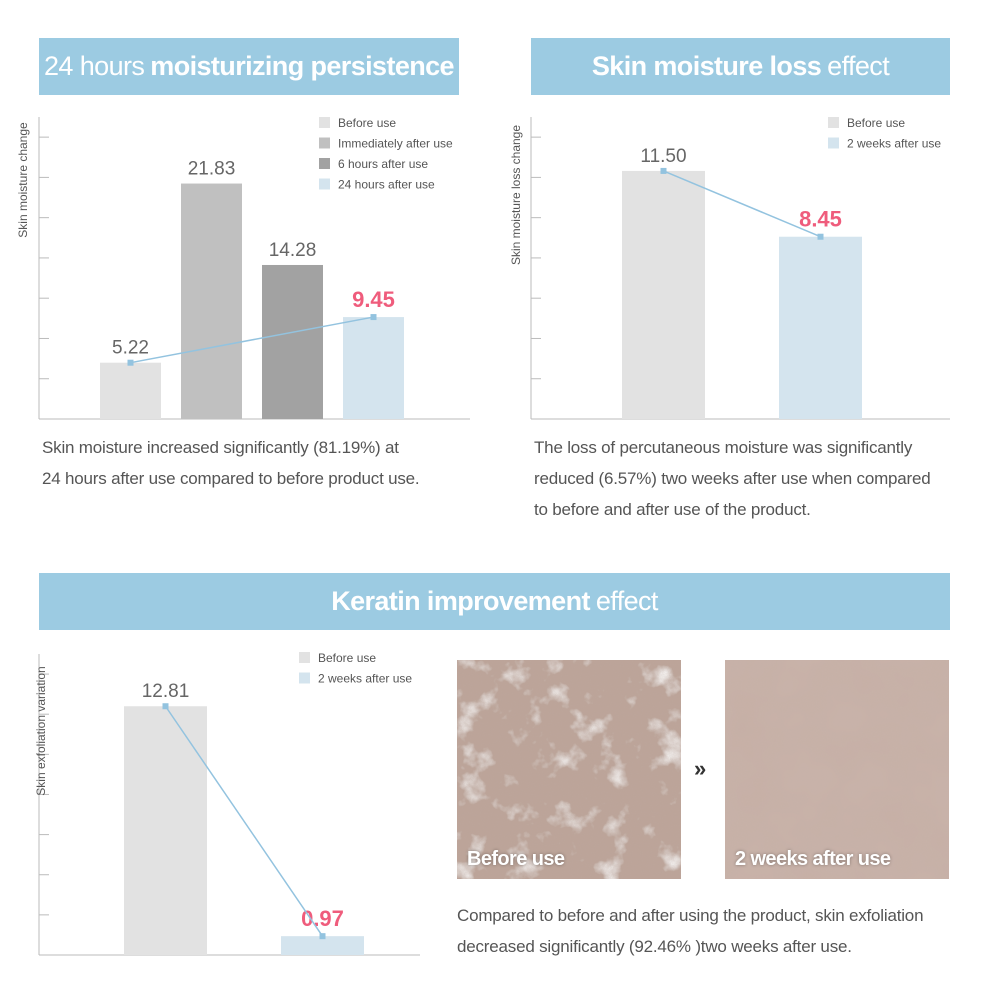 The image size is (995, 995). What do you see at coordinates (813, 859) in the screenshot?
I see `after-use-label: 2 weeks after use` at bounding box center [813, 859].